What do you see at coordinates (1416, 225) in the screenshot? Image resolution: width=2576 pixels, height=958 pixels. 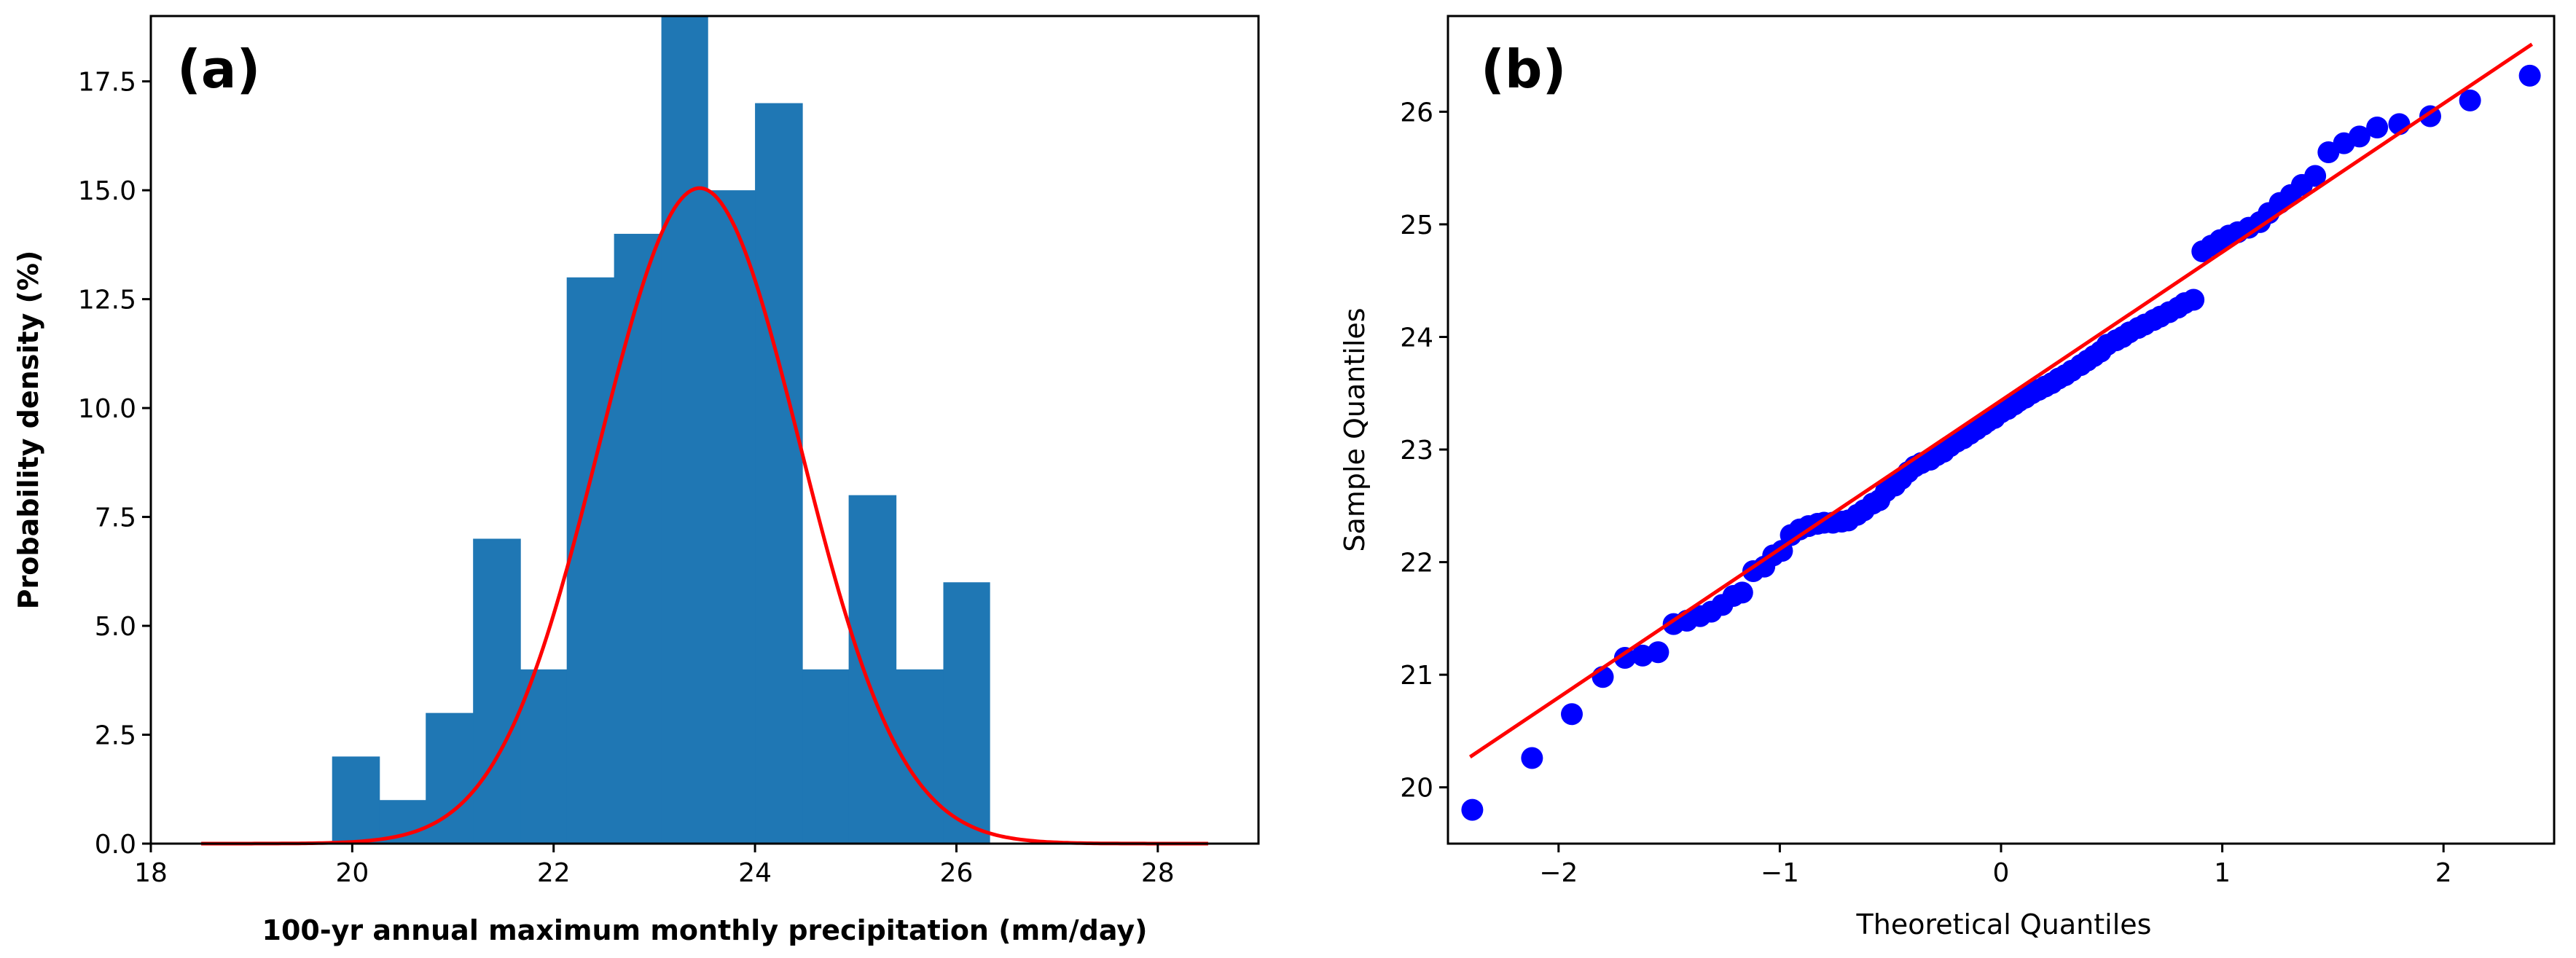 I see `y-tick-label: 25` at bounding box center [1416, 225].